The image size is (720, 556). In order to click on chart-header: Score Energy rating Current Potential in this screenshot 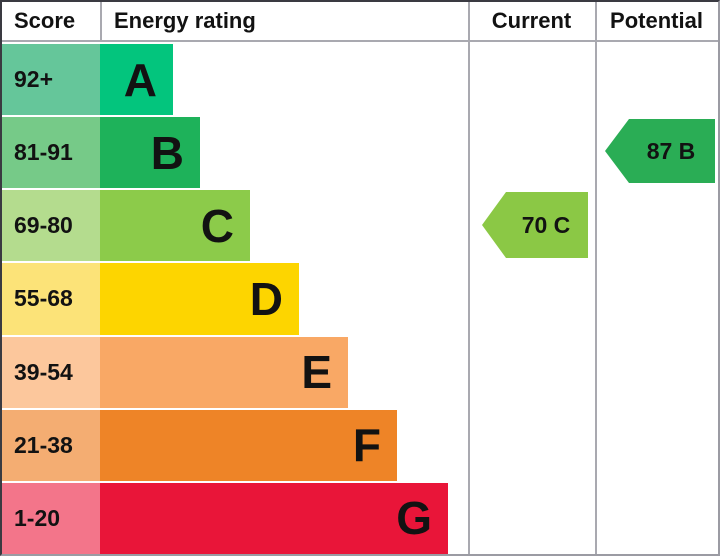, I will do `click(360, 22)`.